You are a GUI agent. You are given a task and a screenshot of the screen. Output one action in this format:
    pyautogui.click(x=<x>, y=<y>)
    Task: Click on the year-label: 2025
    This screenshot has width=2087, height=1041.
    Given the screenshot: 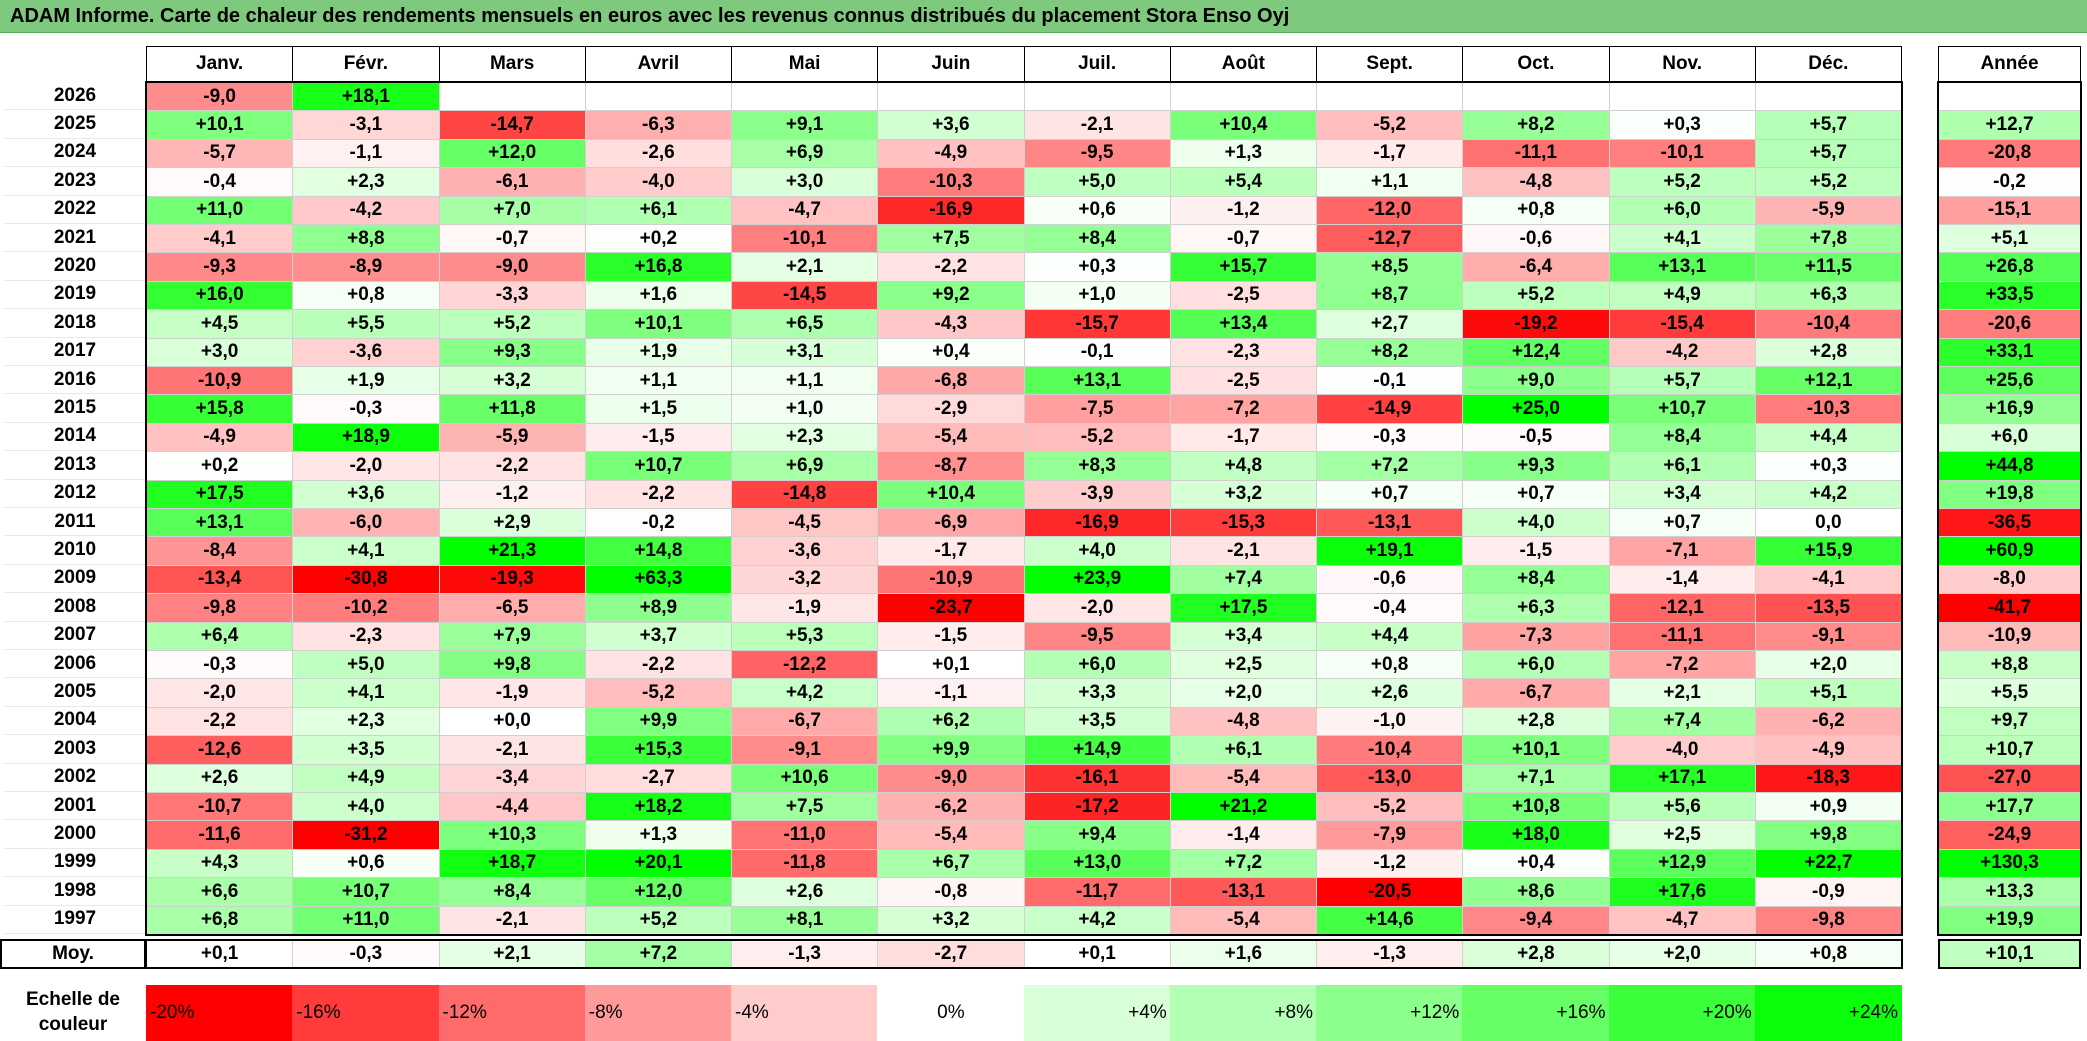 What is the action you would take?
    pyautogui.click(x=75, y=124)
    